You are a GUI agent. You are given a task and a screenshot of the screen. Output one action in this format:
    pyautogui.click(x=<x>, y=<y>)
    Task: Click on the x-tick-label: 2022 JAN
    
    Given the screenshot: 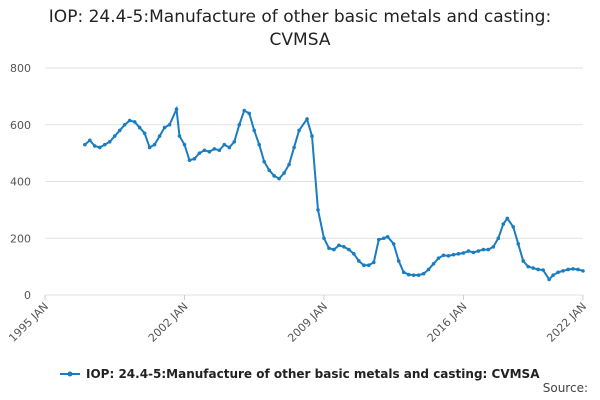 What is the action you would take?
    pyautogui.click(x=566, y=322)
    